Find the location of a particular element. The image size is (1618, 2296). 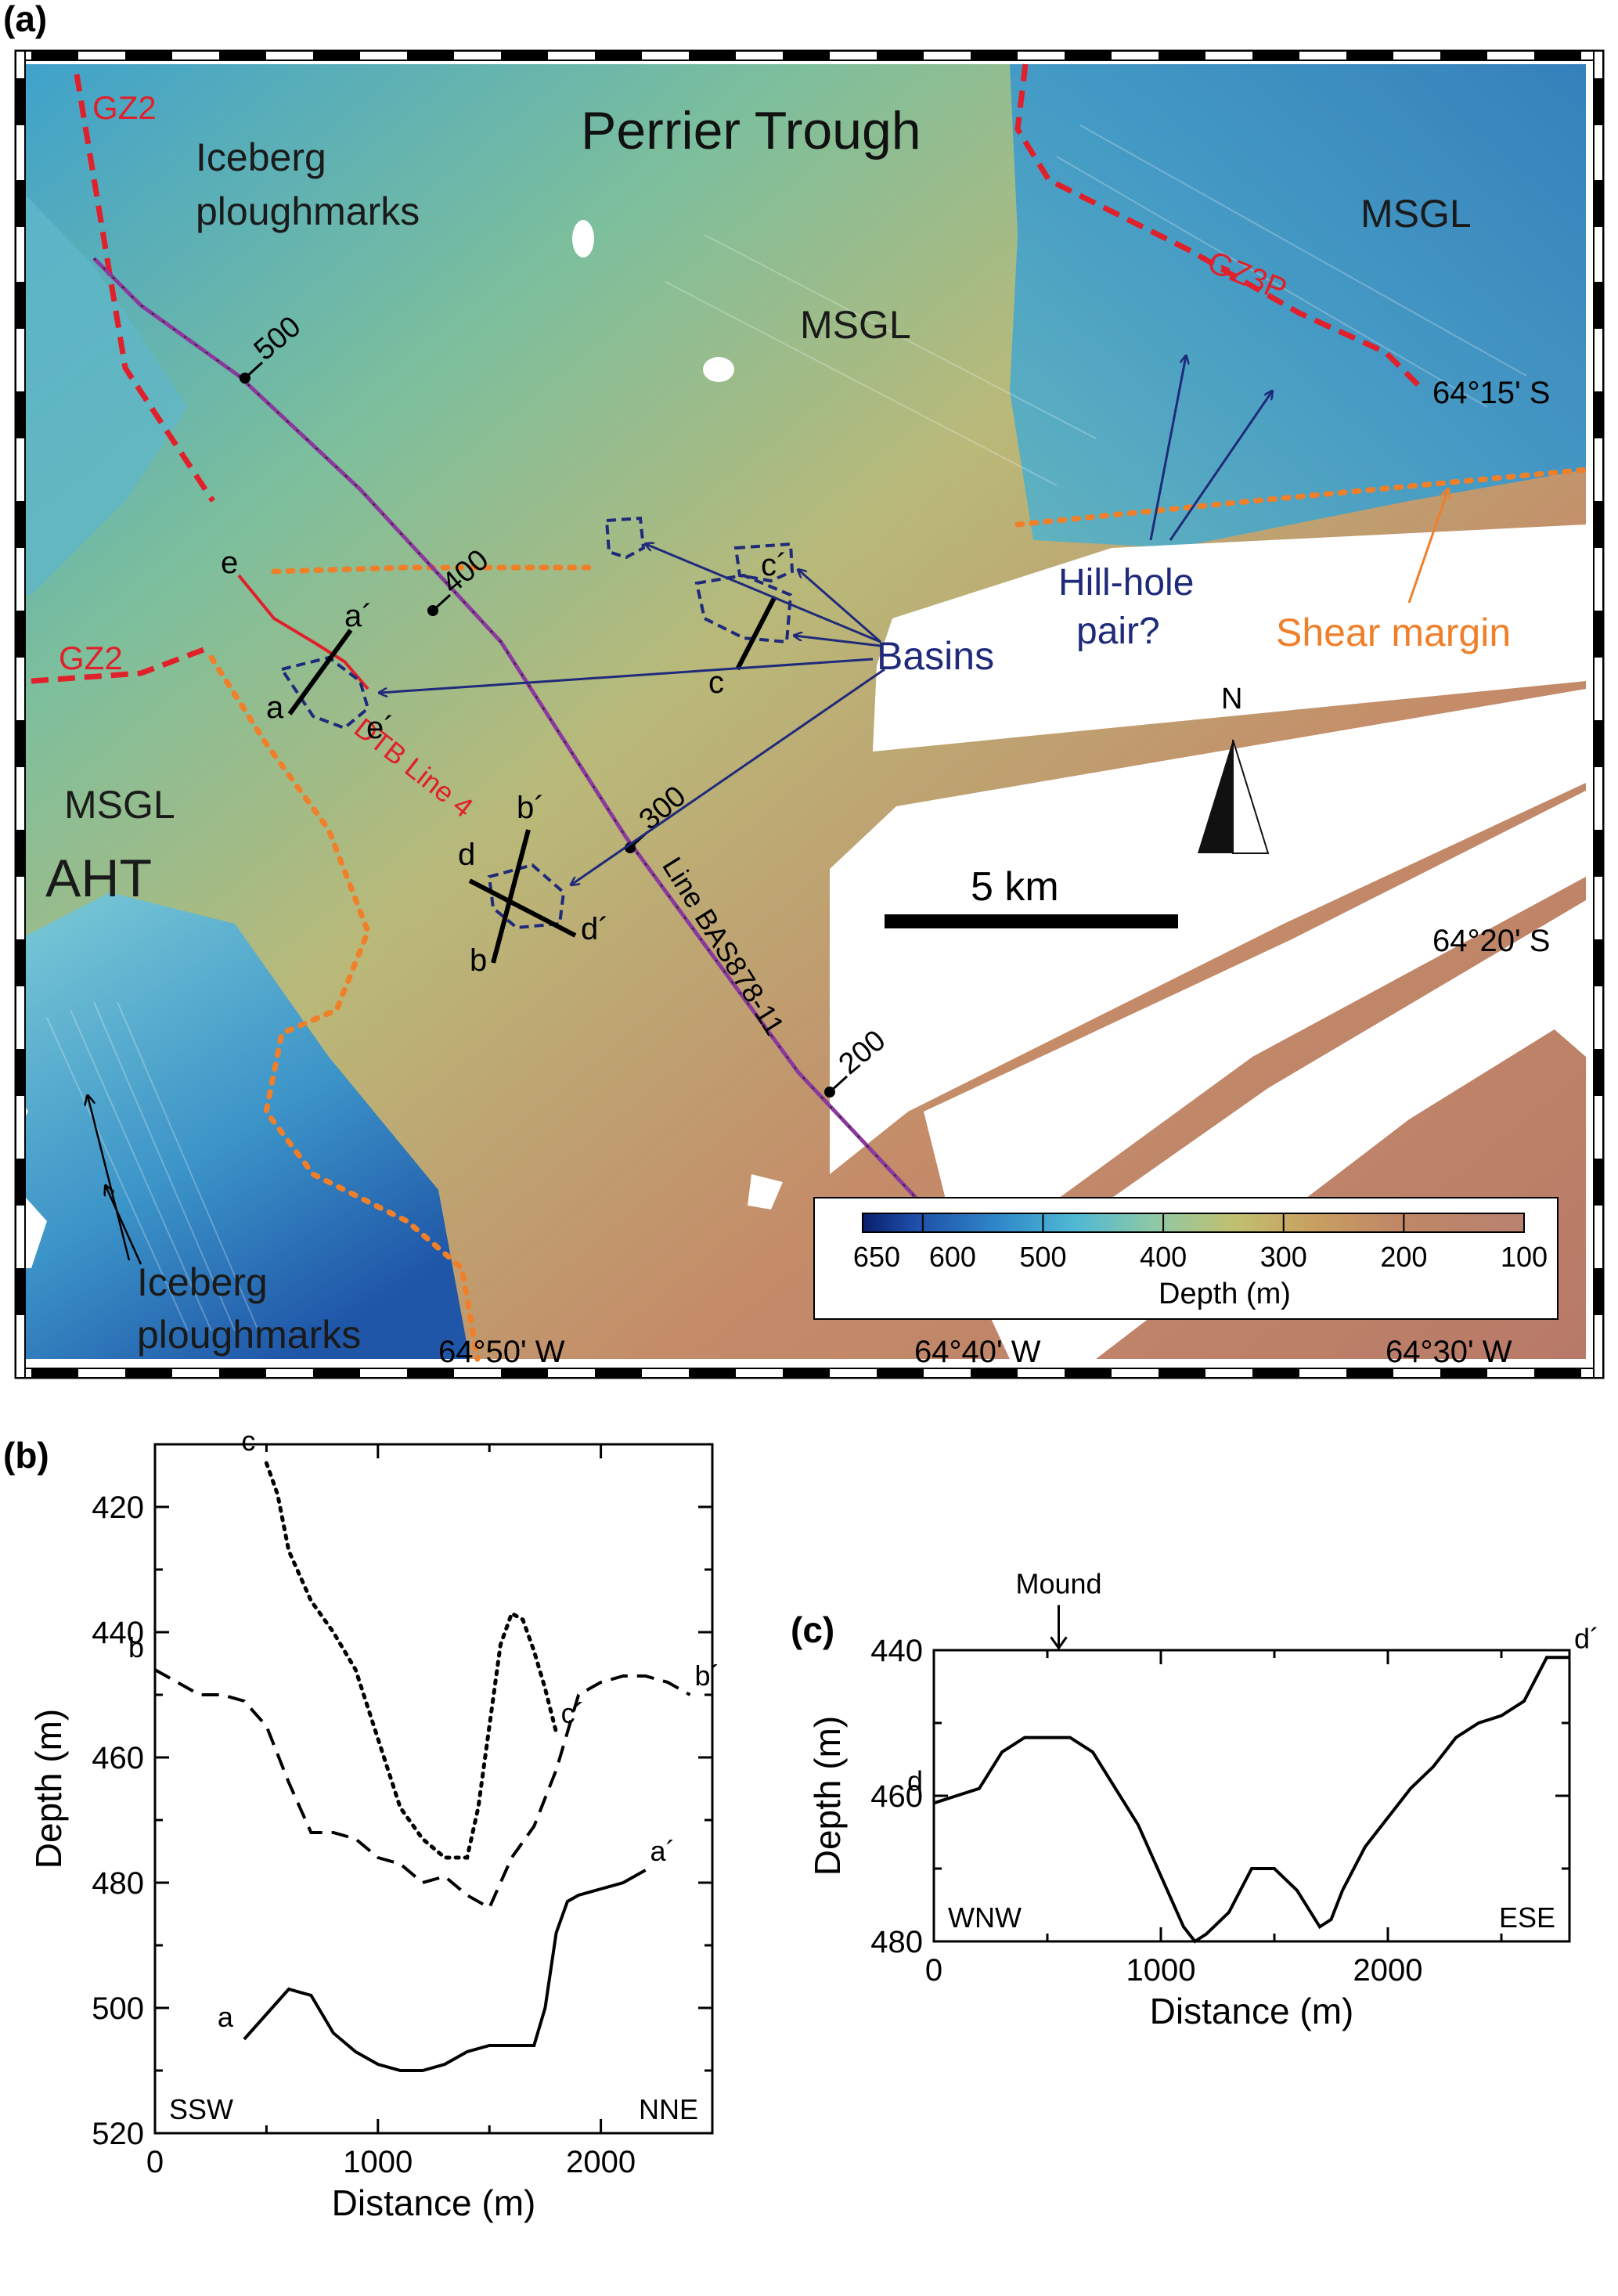

label-d: d is located at coordinates (466, 855).